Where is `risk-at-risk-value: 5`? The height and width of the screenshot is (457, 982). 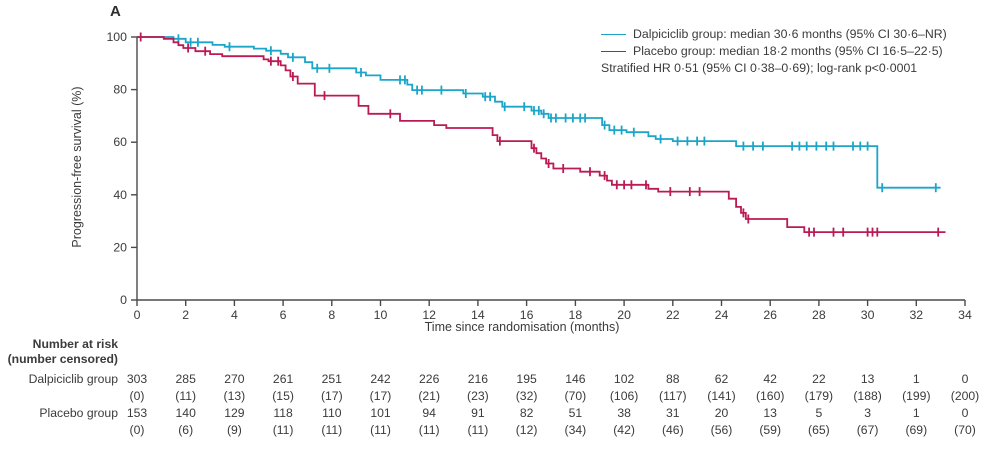
risk-at-risk-value: 5 is located at coordinates (819, 413).